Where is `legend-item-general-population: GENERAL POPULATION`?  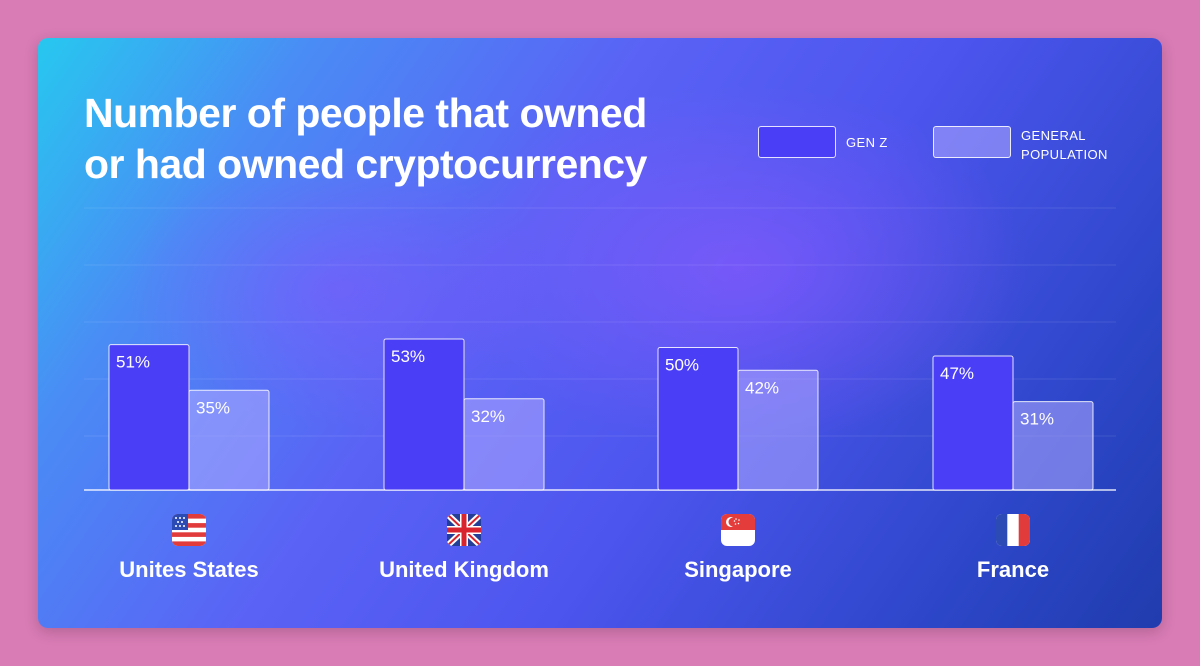
legend-item-general-population: GENERAL POPULATION is located at coordinates (1029, 145).